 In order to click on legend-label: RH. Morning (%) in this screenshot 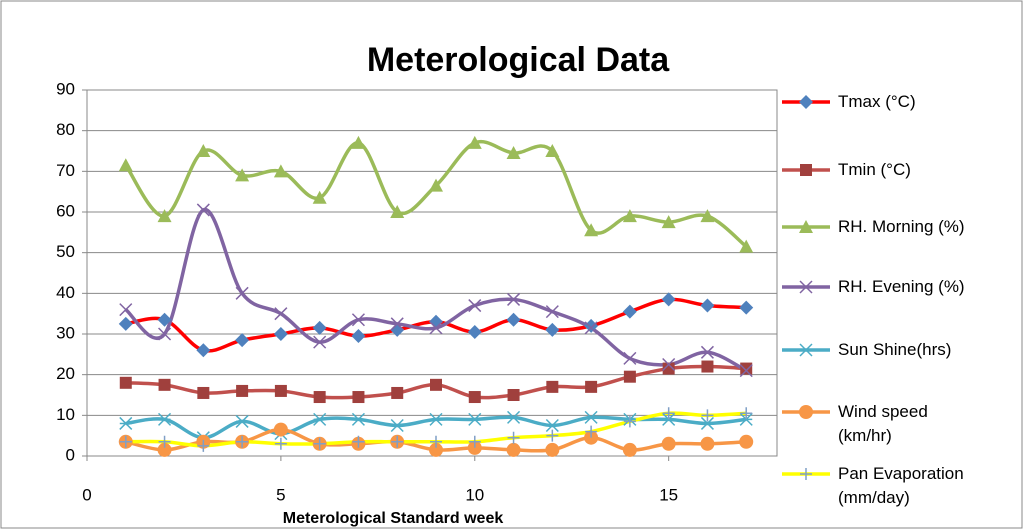, I will do `click(901, 226)`.